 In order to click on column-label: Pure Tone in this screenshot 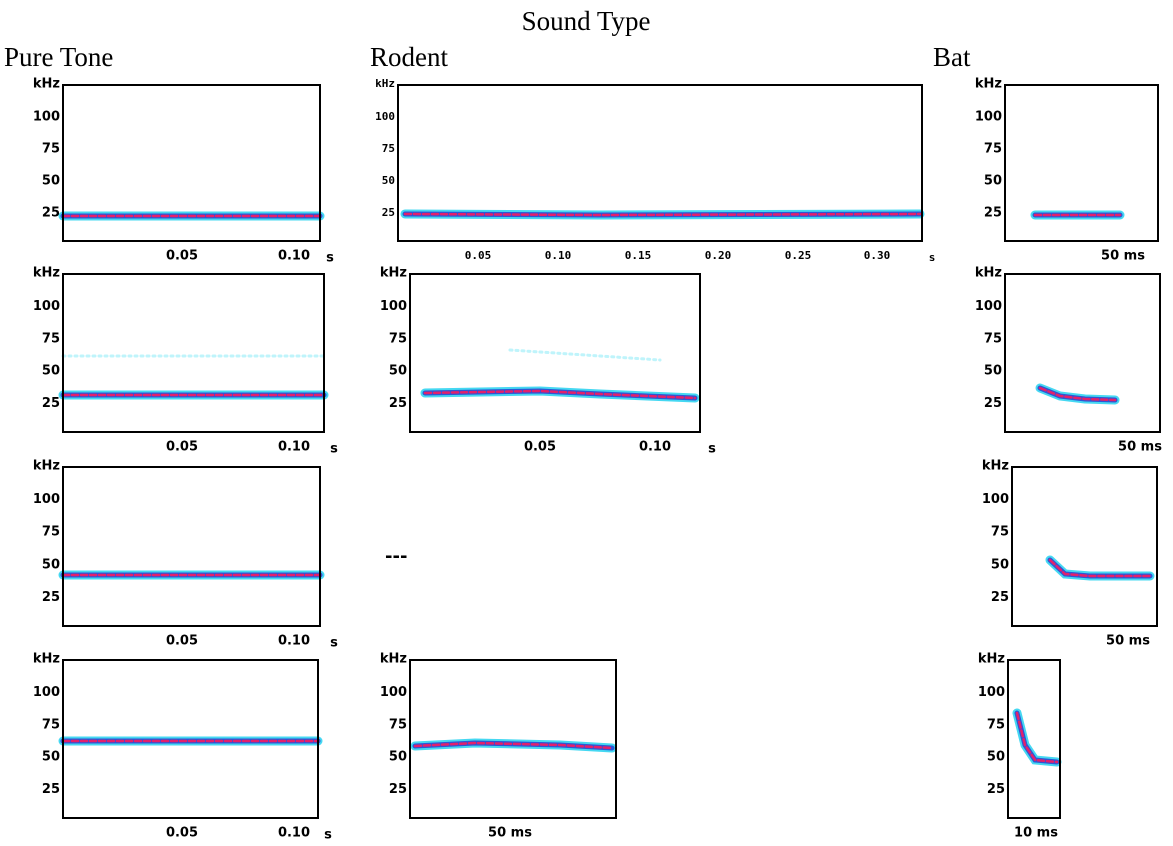, I will do `click(58, 57)`.